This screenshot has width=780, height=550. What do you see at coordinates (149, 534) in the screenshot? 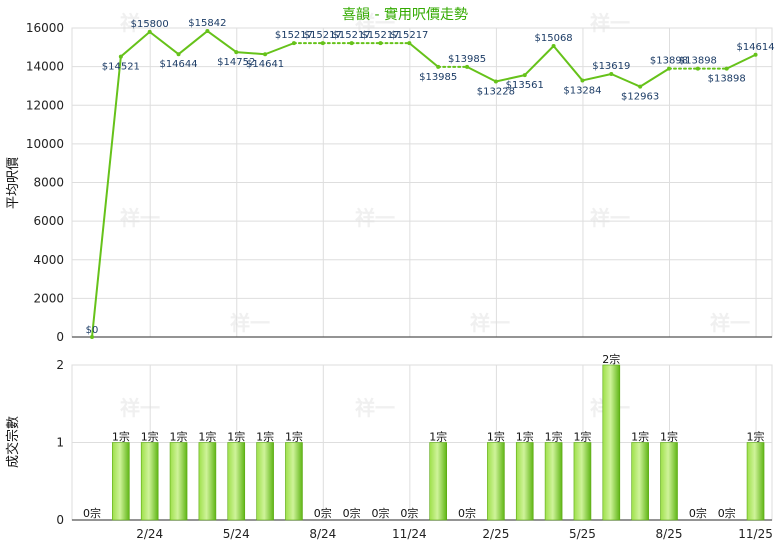
I see `x-tick-label: 2/24` at bounding box center [149, 534].